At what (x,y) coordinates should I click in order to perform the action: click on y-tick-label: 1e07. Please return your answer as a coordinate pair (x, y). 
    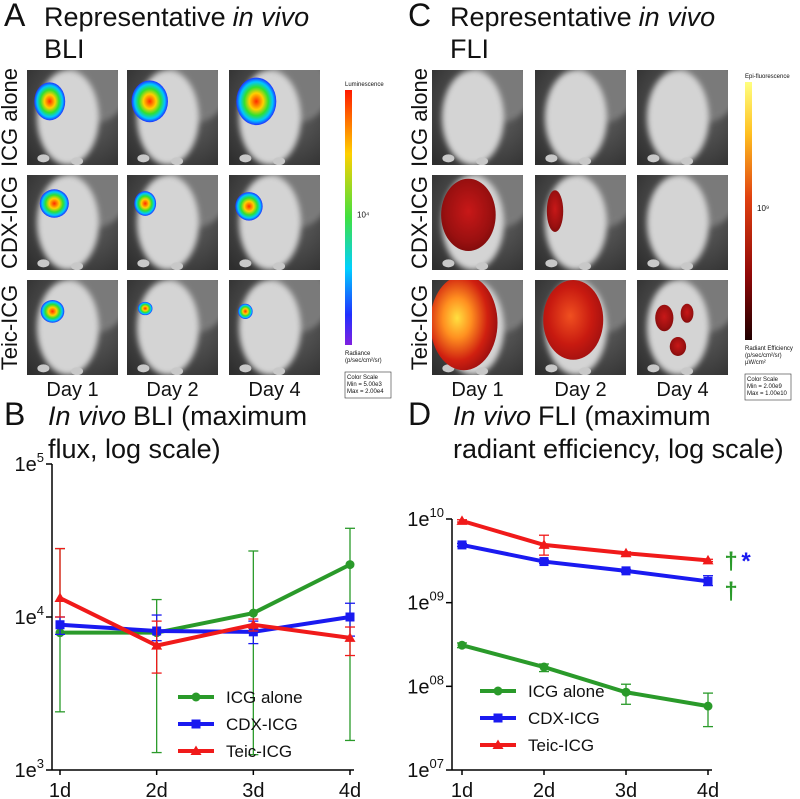
    Looking at the image, I should click on (425, 769).